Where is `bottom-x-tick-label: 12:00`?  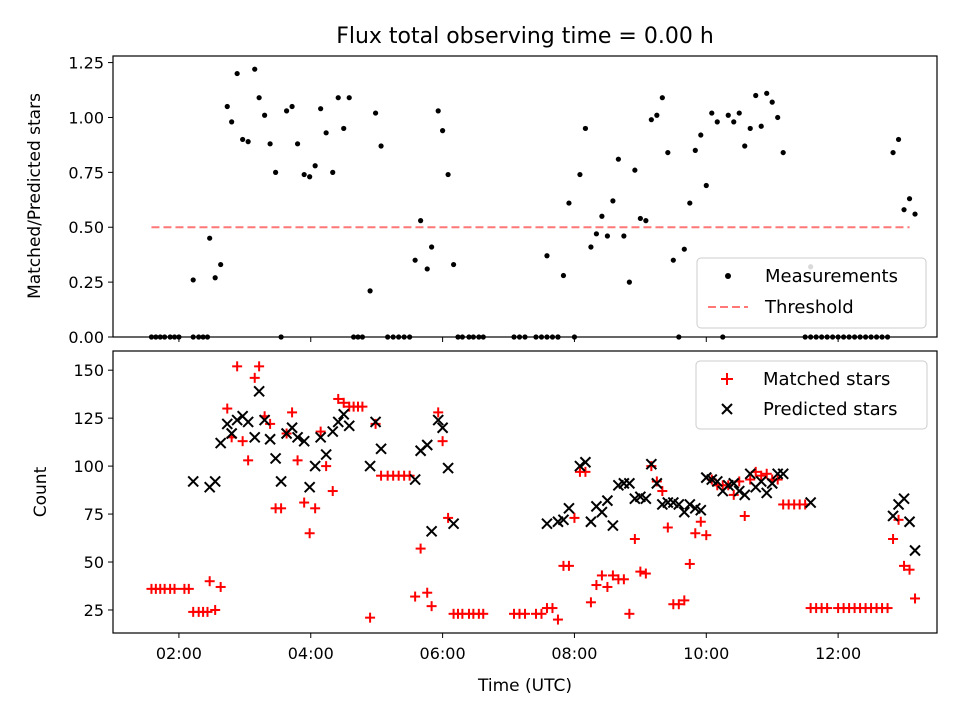 bottom-x-tick-label: 12:00 is located at coordinates (838, 653).